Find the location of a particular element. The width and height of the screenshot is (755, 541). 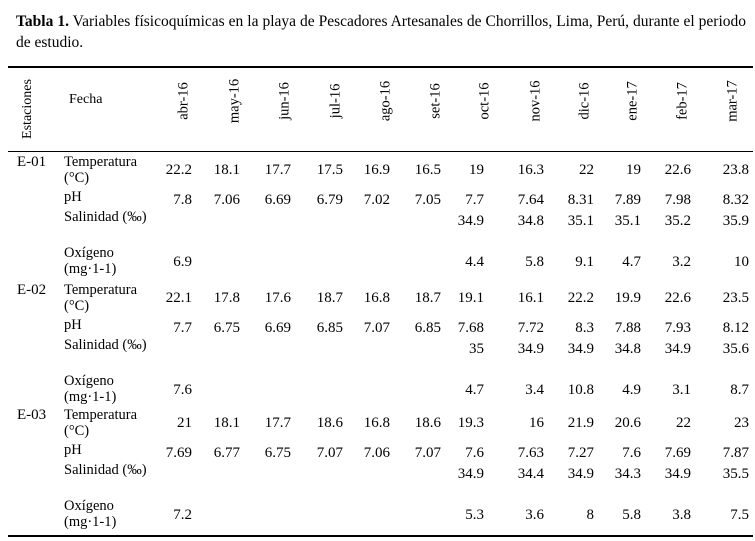

table-cell: 6.77 is located at coordinates (226, 453).